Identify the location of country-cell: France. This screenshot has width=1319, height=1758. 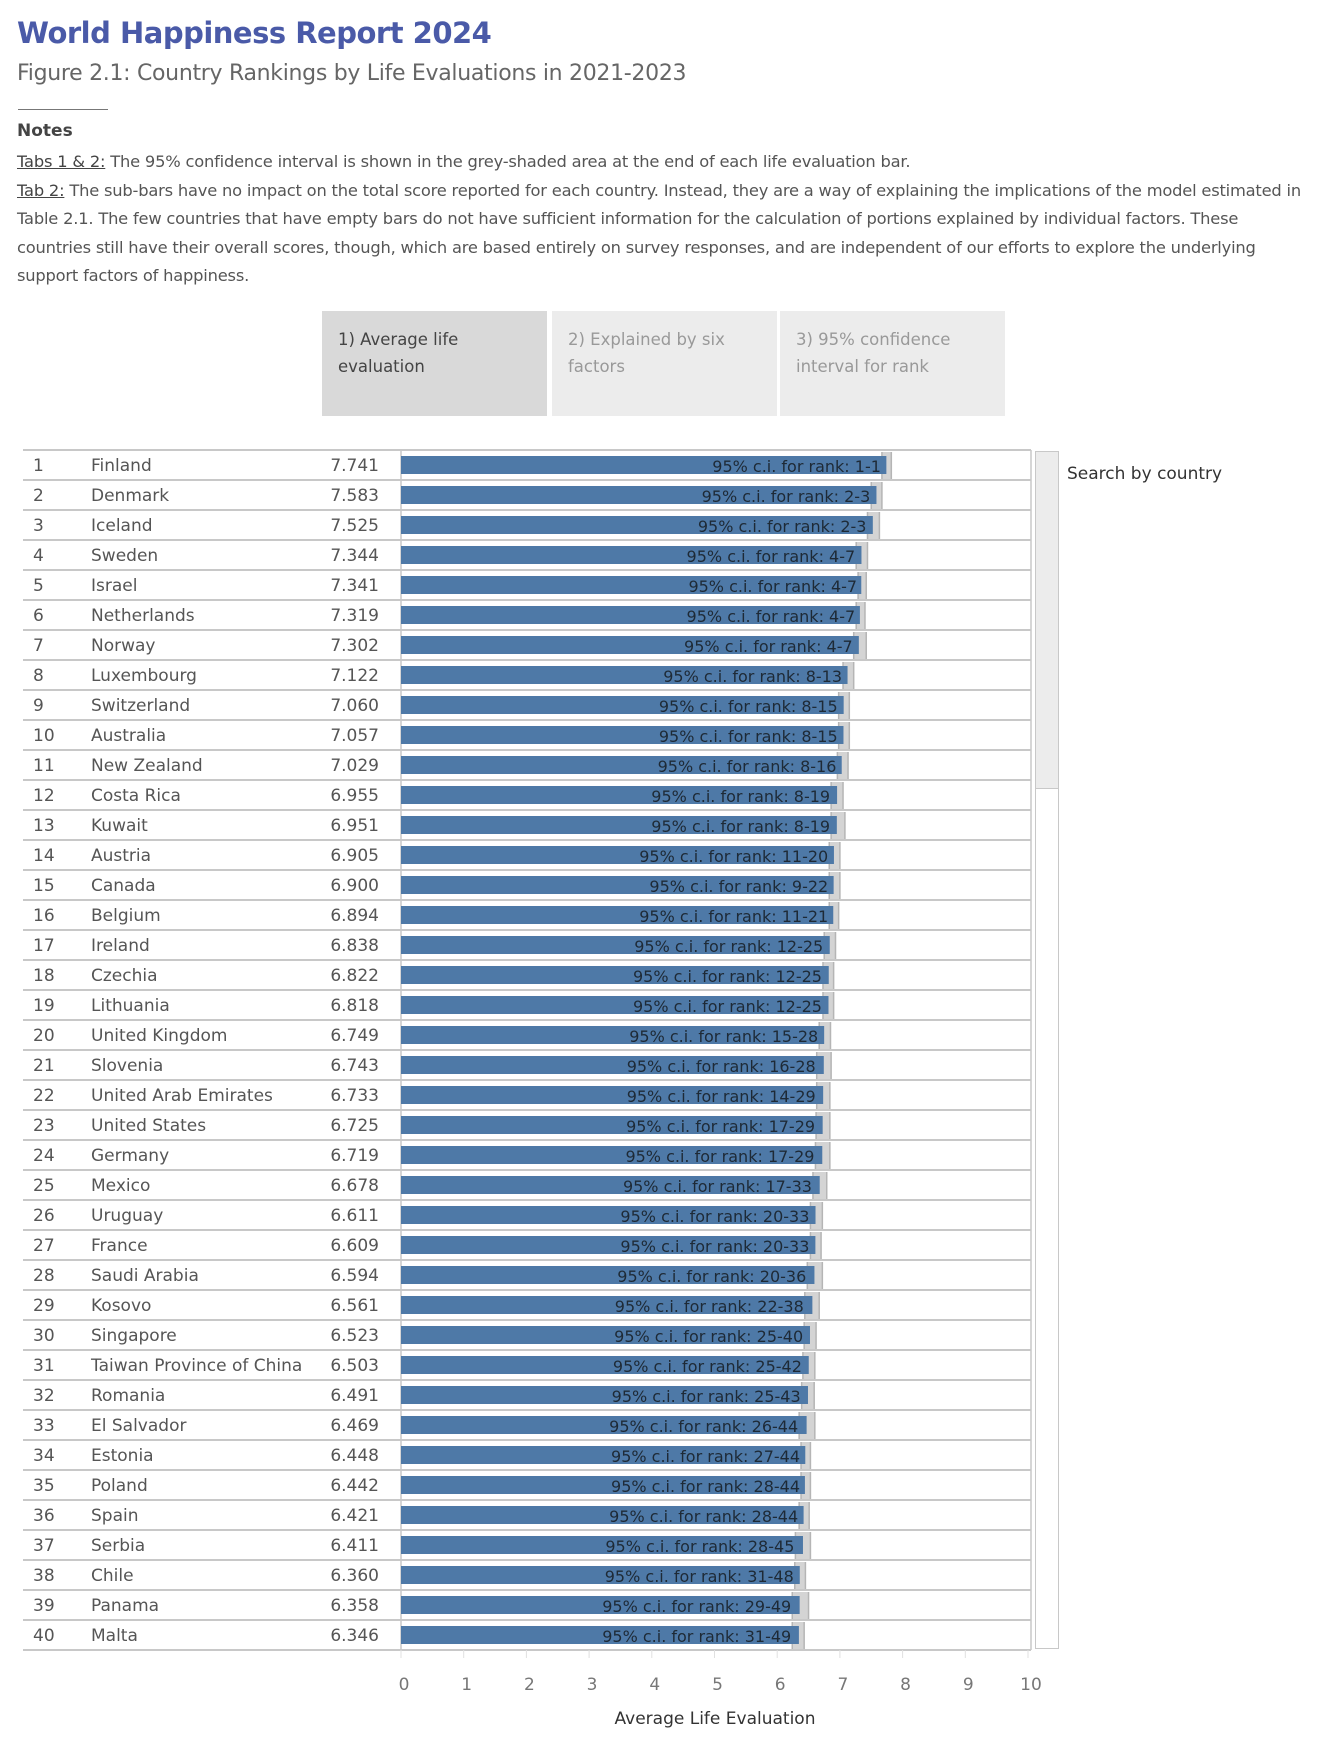
(119, 1246).